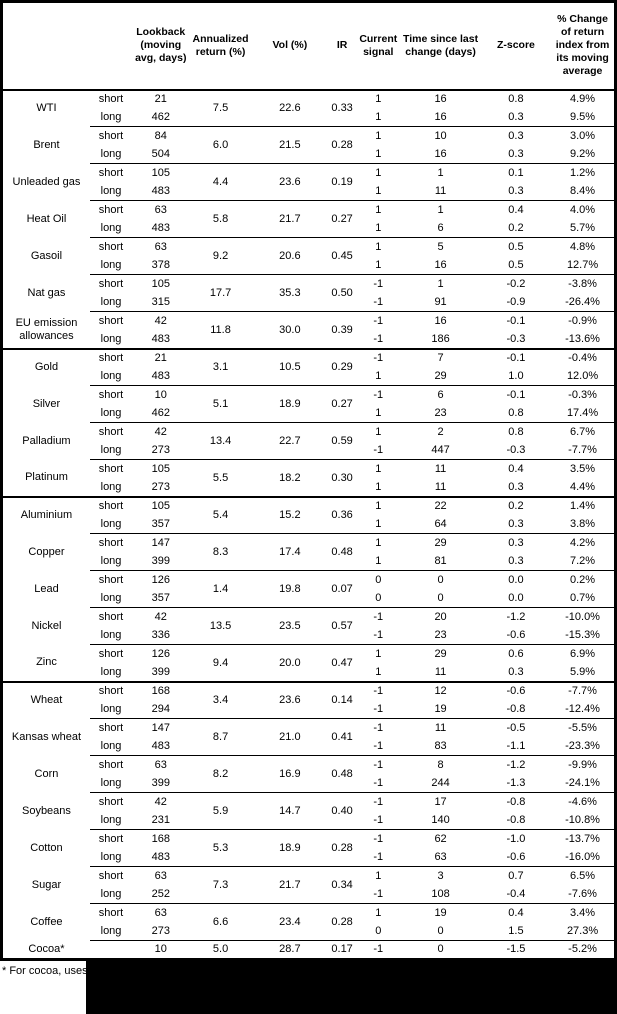  Describe the element at coordinates (160, 708) in the screenshot. I see `cell-lookback: 294` at that location.